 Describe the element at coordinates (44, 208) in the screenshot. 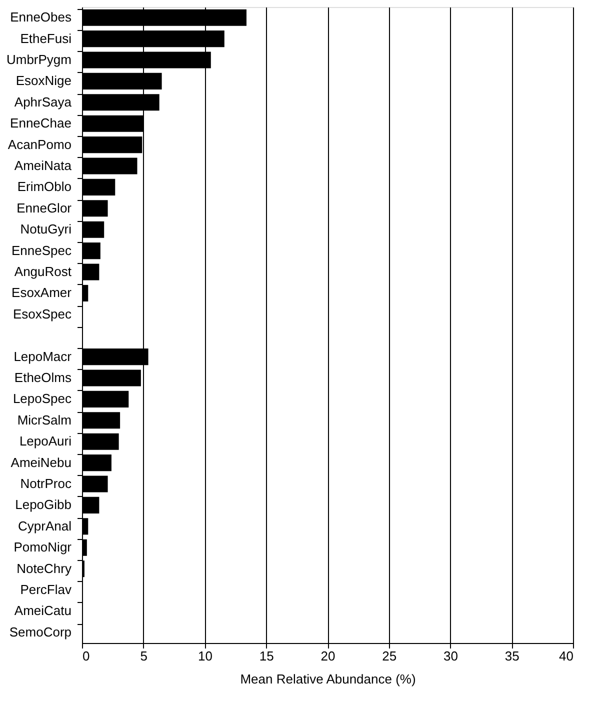

I see `y-tick-label: EnneGlor` at that location.